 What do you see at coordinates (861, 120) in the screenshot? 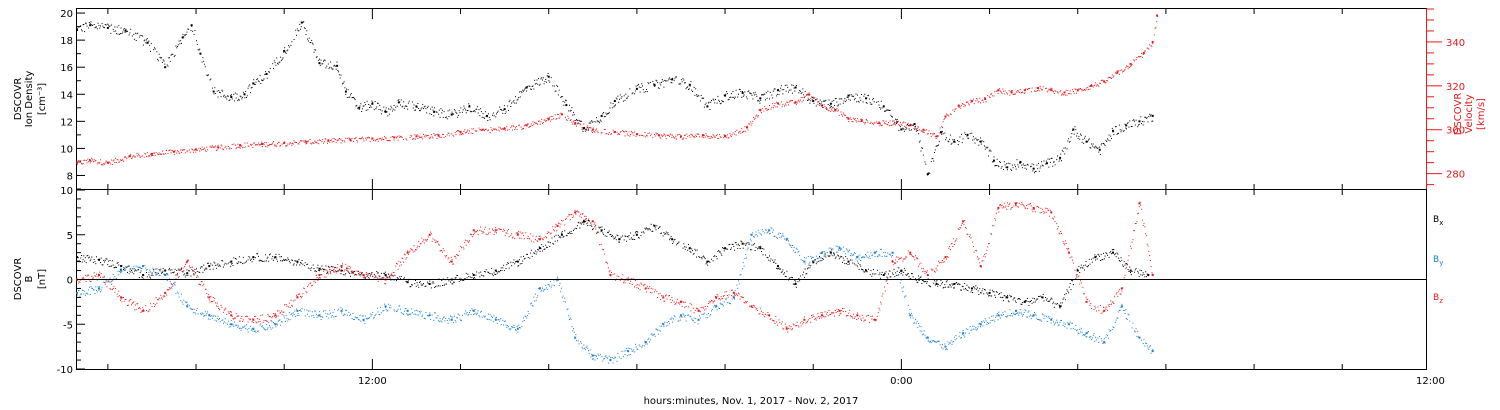
I see `series-velocity-point` at bounding box center [861, 120].